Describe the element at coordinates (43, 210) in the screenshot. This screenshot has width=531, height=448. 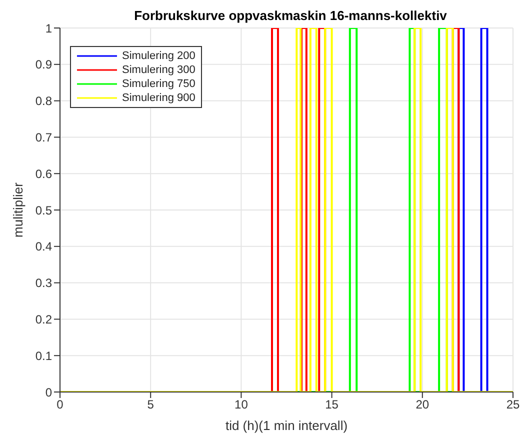
I see `y-tick-label: 0.5` at that location.